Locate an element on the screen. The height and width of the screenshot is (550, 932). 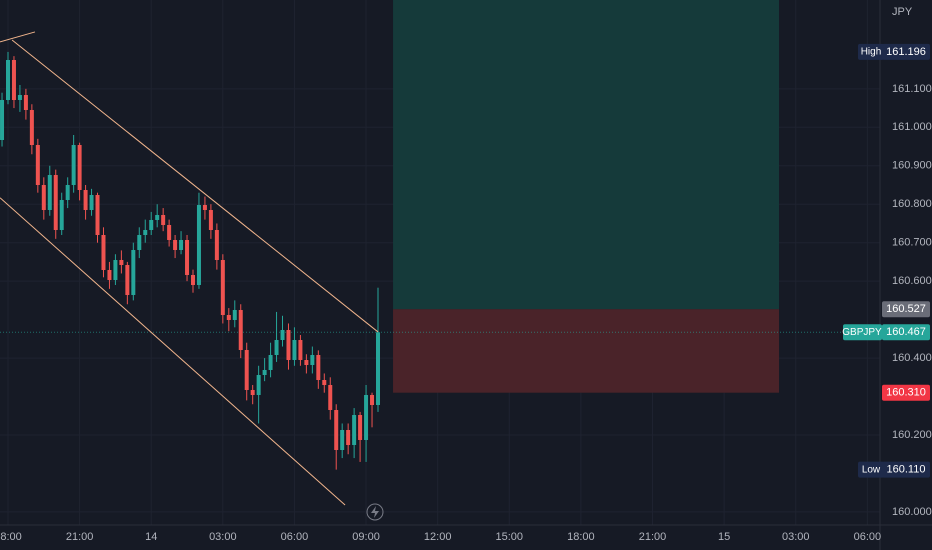
replay-icon-bolt is located at coordinates (375, 512).